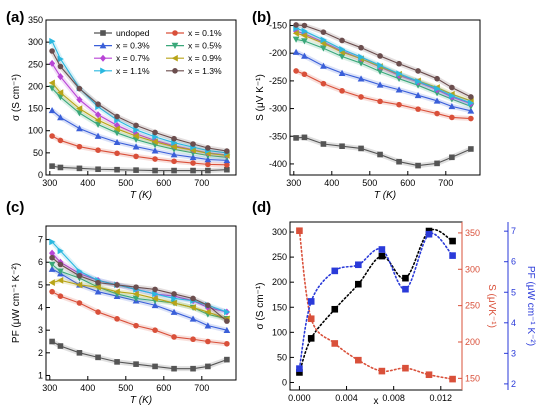  What do you see at coordinates (513, 384) in the screenshot?
I see `y-tick-label: 2` at bounding box center [513, 384].